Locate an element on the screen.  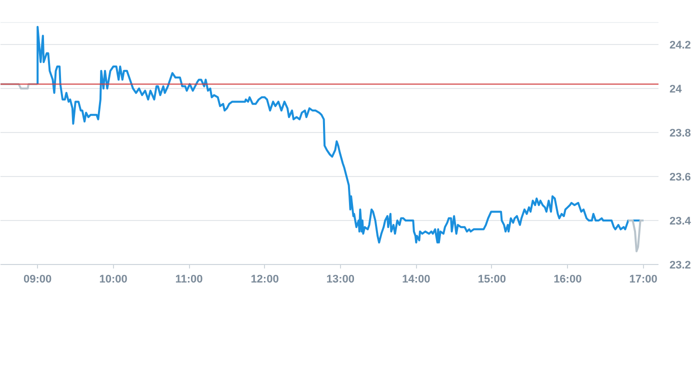
x-tick-label: 10:00 is located at coordinates (113, 280).